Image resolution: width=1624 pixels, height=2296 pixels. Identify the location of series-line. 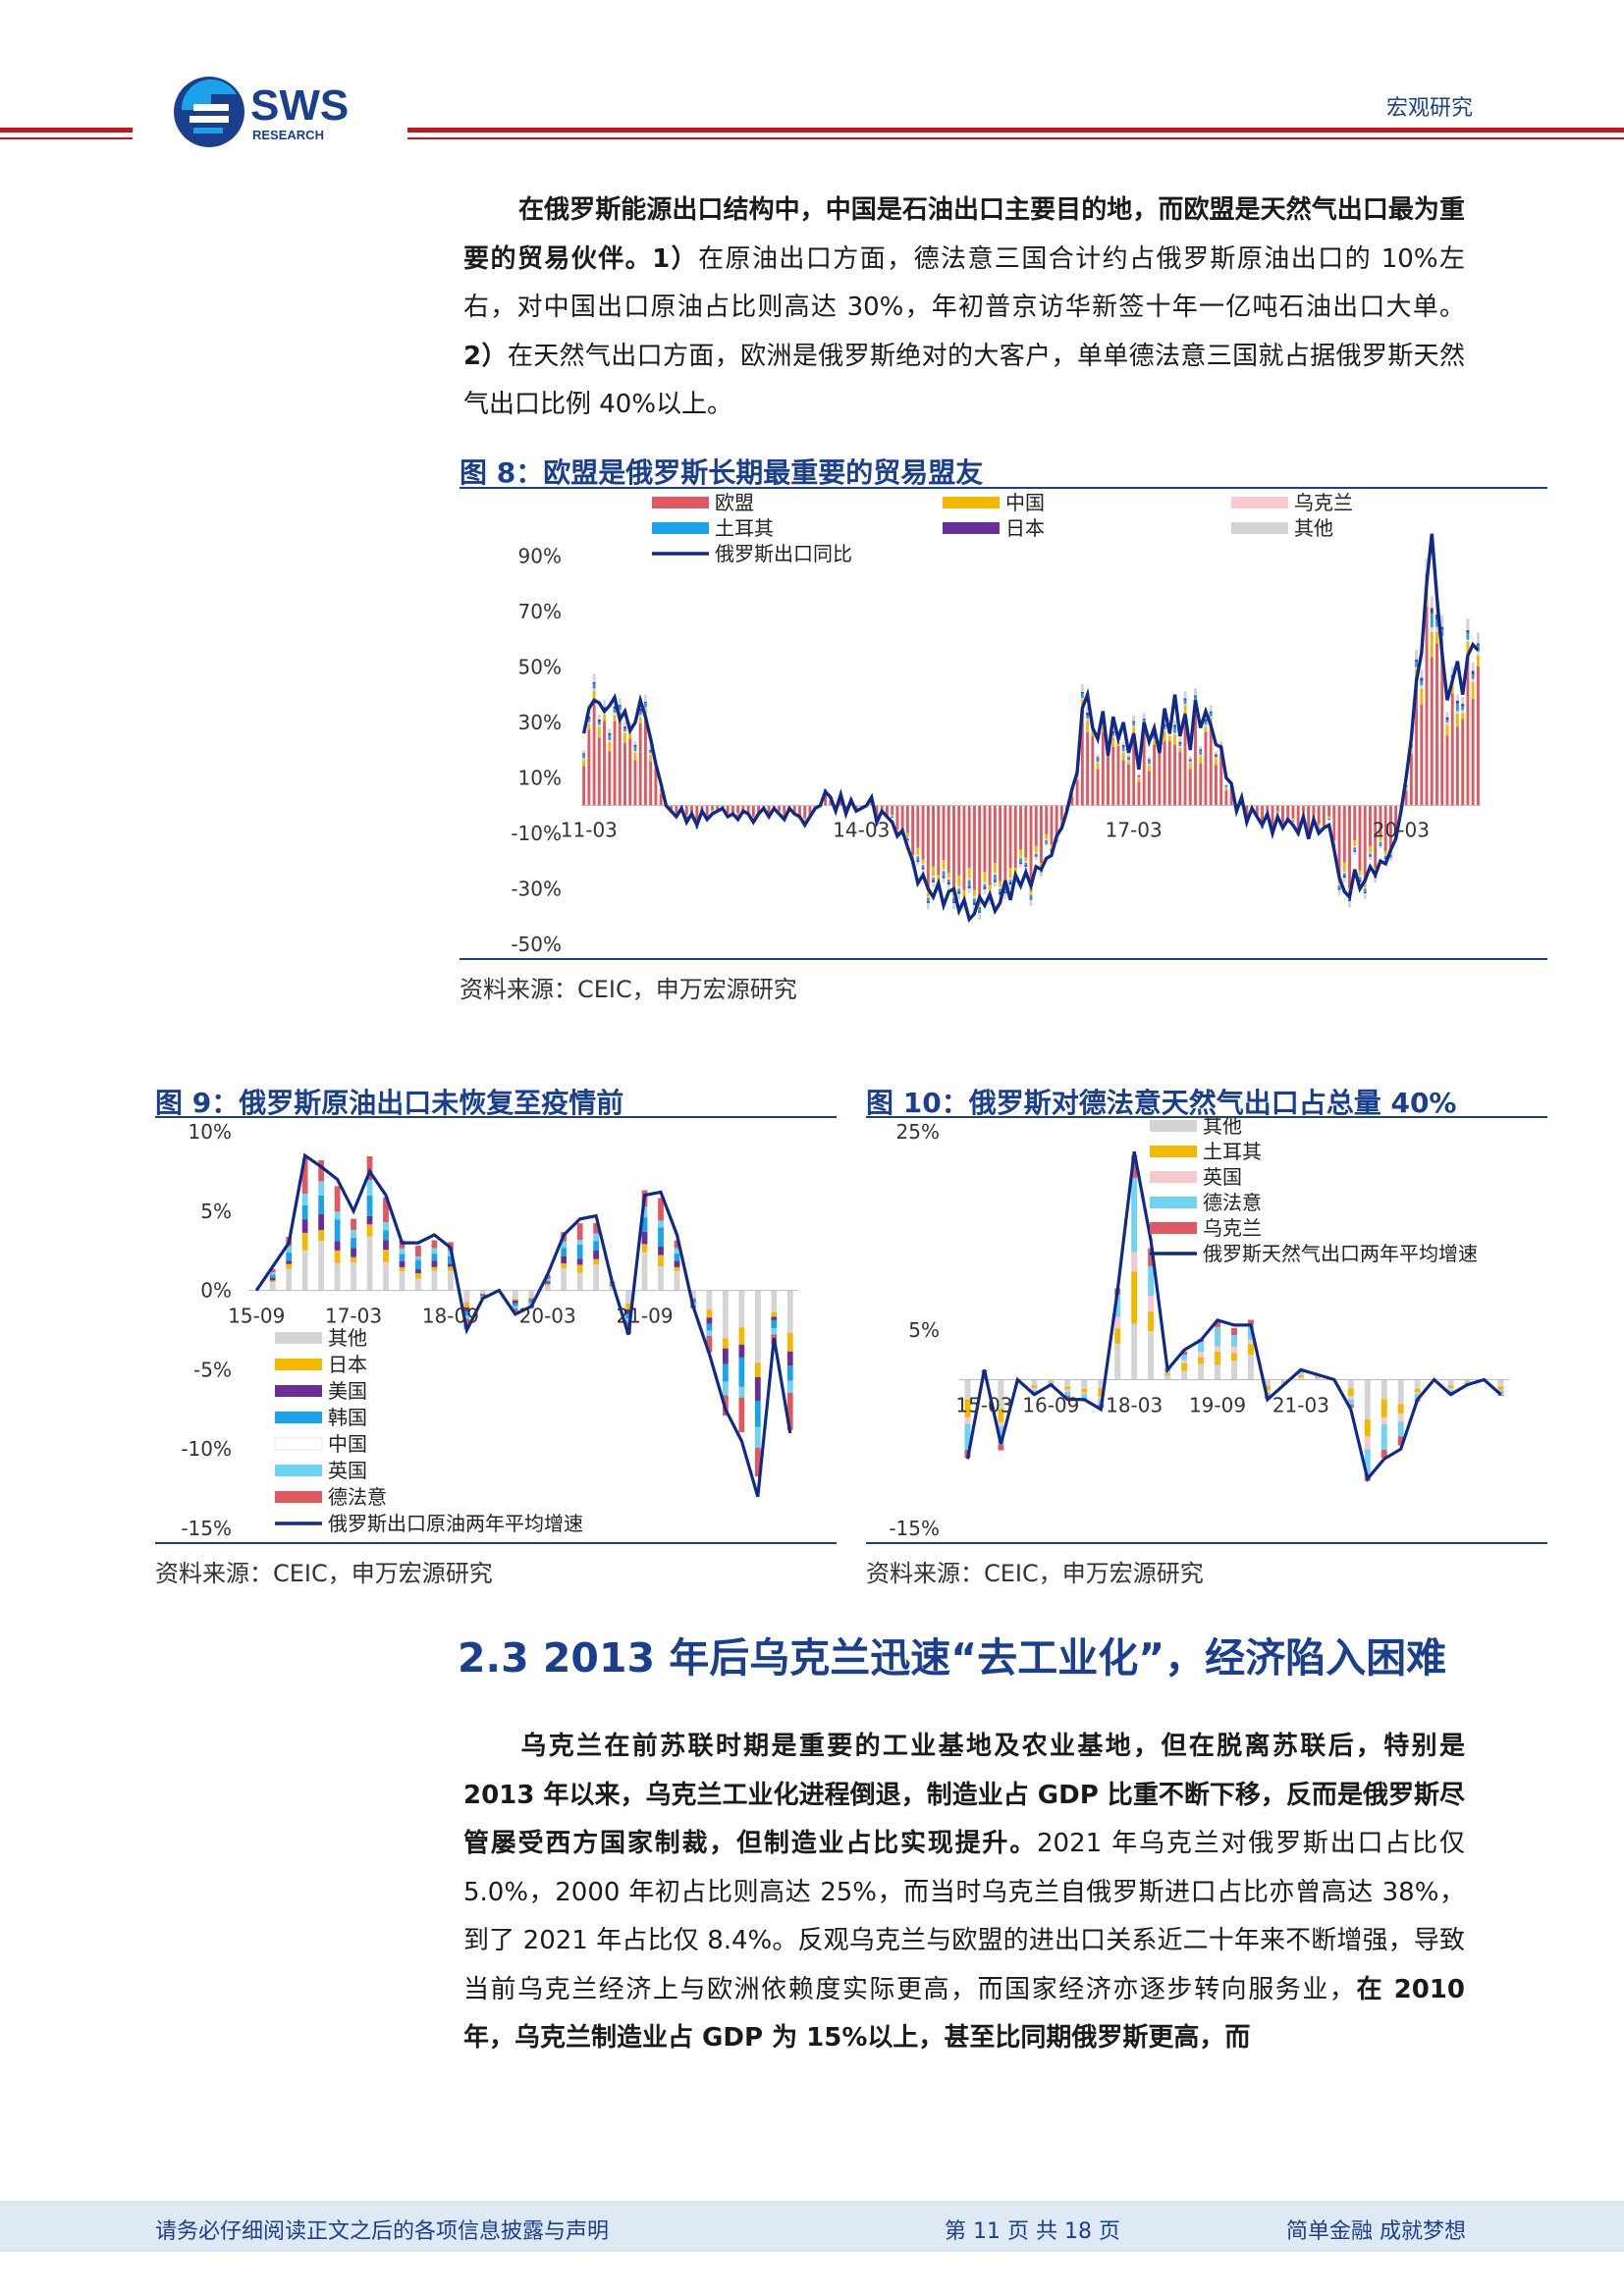
(1233, 1316).